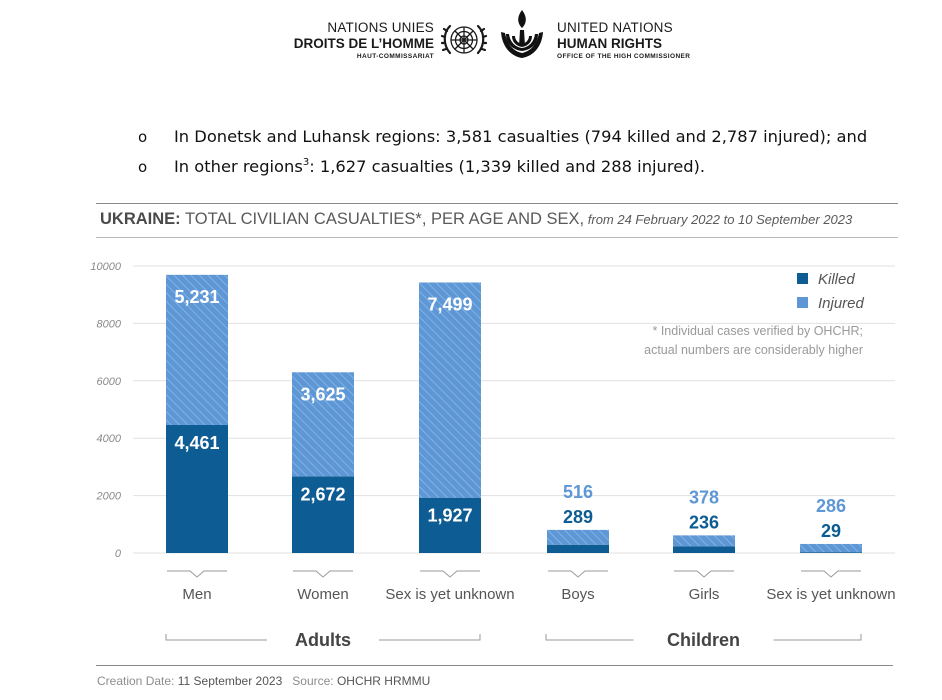  What do you see at coordinates (238, 166) in the screenshot?
I see `bullet-text-part: In other regions` at bounding box center [238, 166].